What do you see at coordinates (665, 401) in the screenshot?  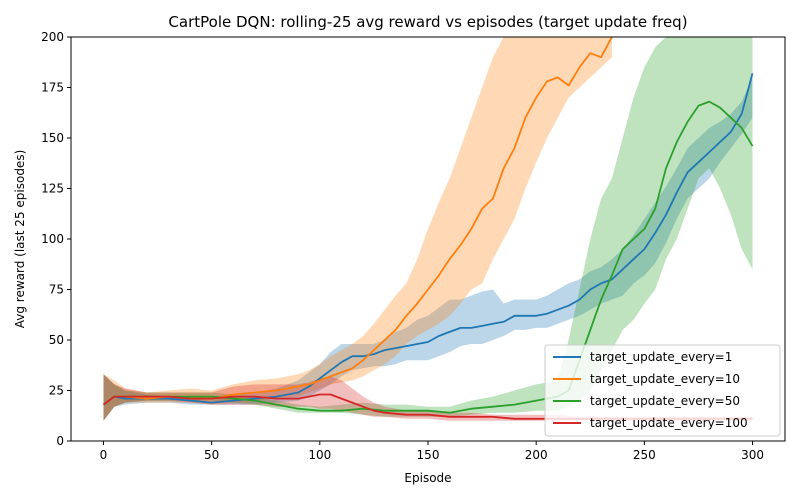 I see `legend-label: target_update_every=50` at bounding box center [665, 401].